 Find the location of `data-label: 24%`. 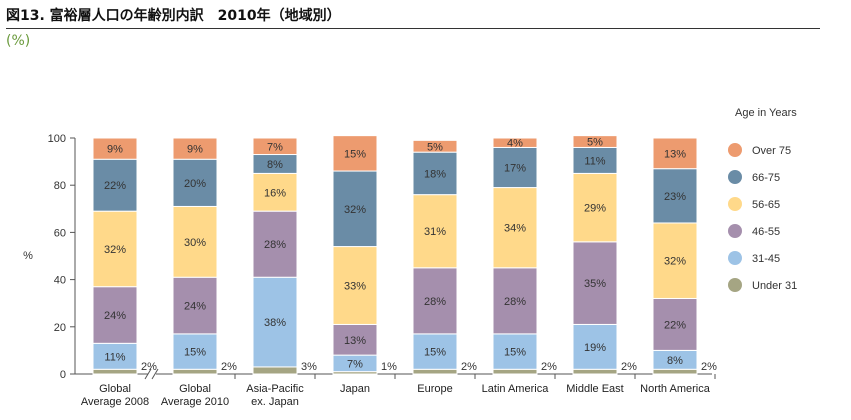

data-label: 24% is located at coordinates (195, 307).